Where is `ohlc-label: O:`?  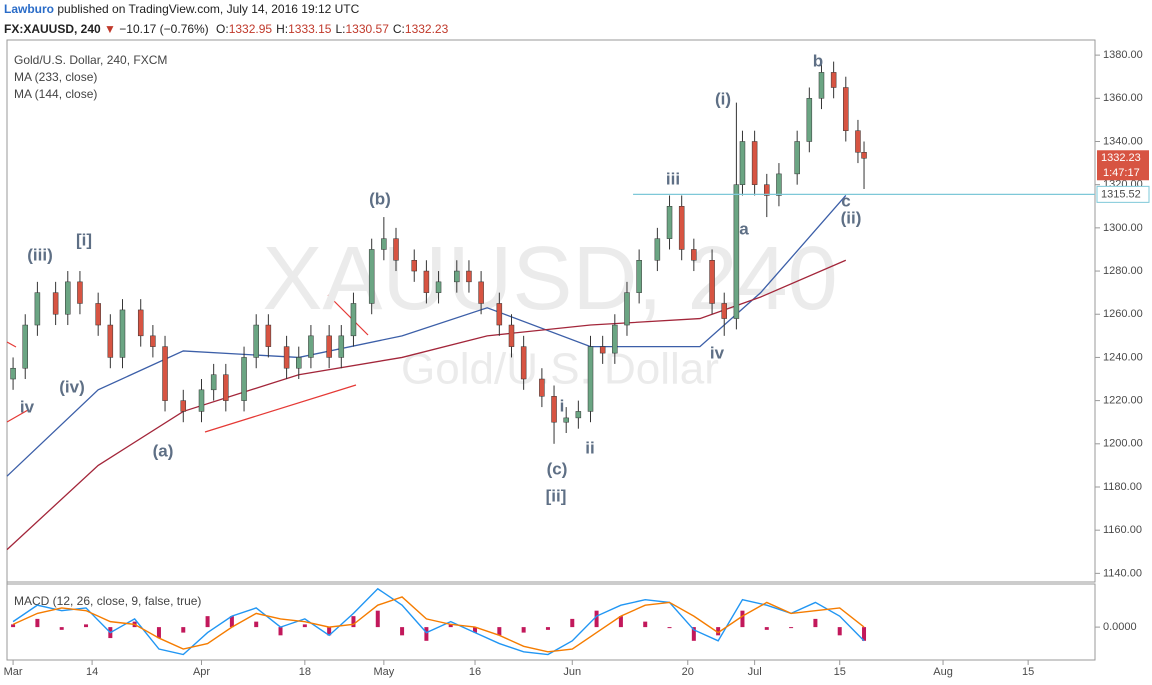
ohlc-label: O: is located at coordinates (222, 29).